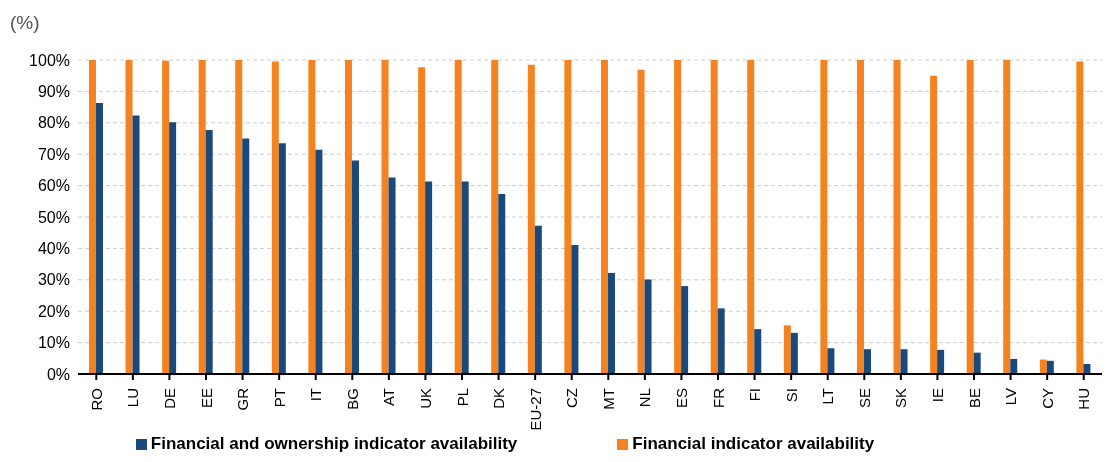 This screenshot has height=462, width=1114. I want to click on x-tick-label: ES, so click(681, 398).